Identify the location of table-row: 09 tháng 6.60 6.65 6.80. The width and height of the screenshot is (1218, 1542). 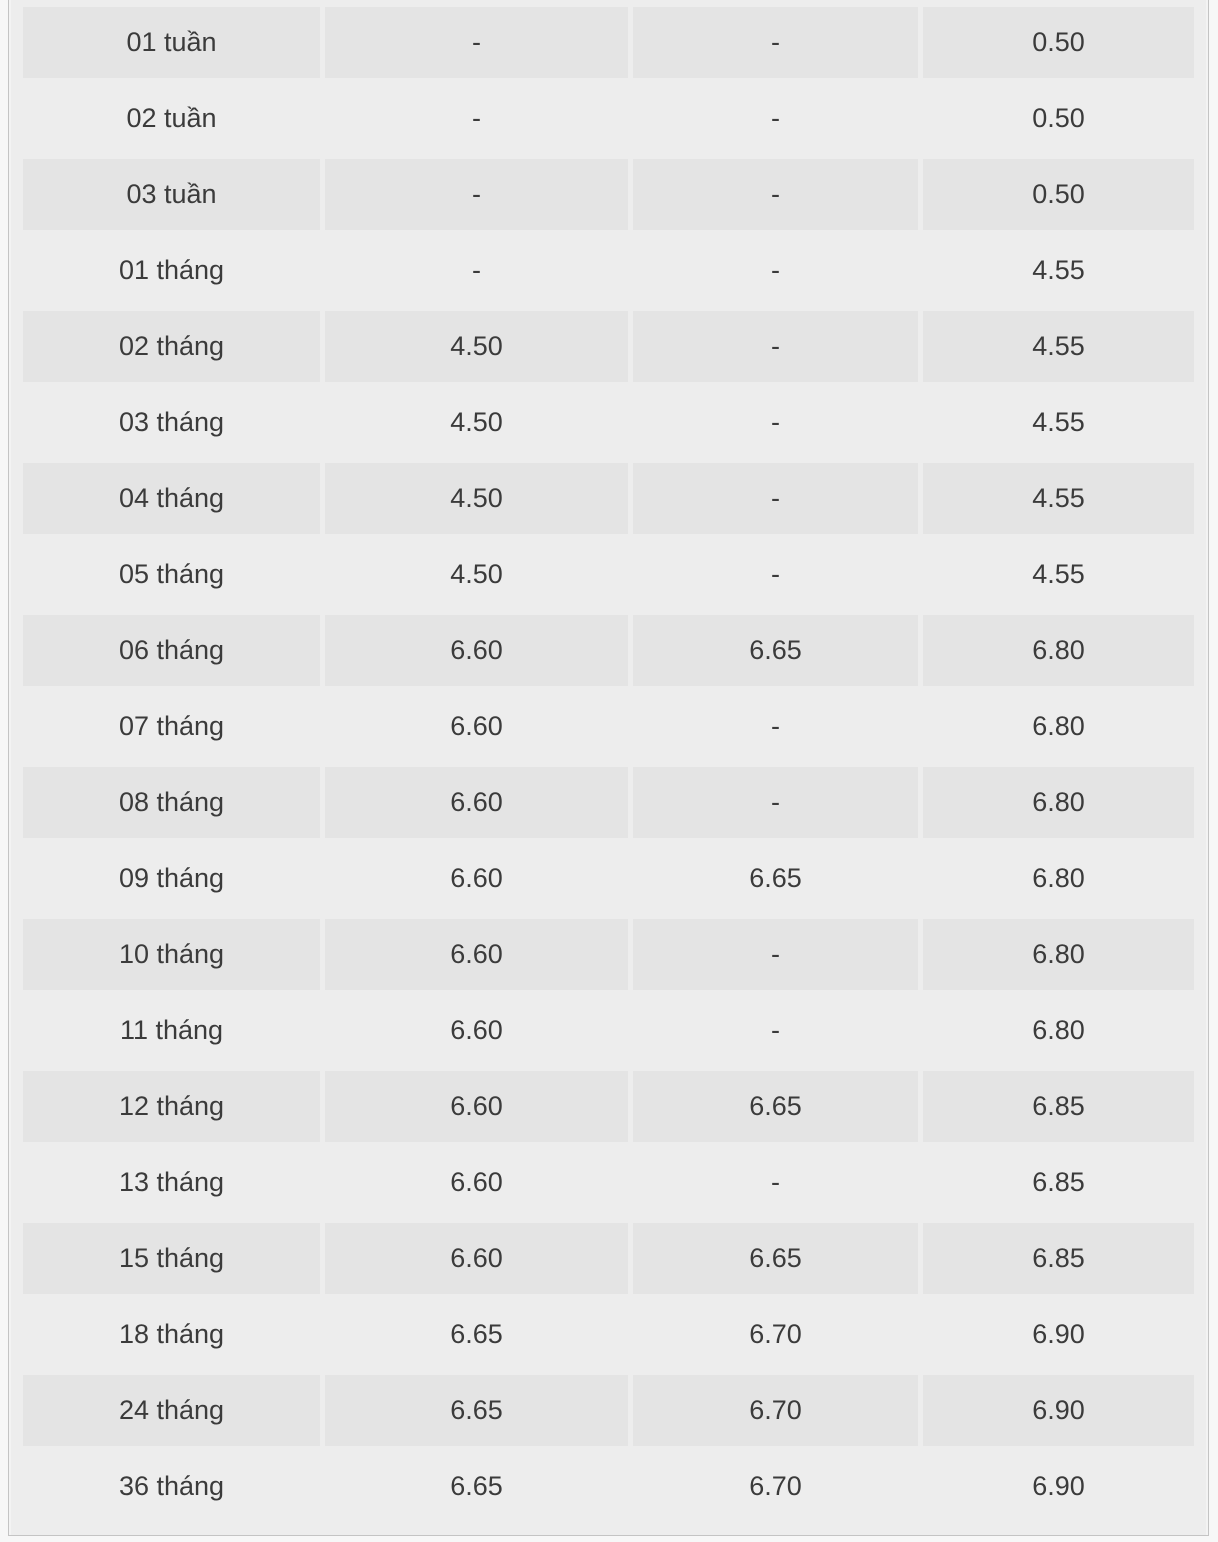
(608, 878).